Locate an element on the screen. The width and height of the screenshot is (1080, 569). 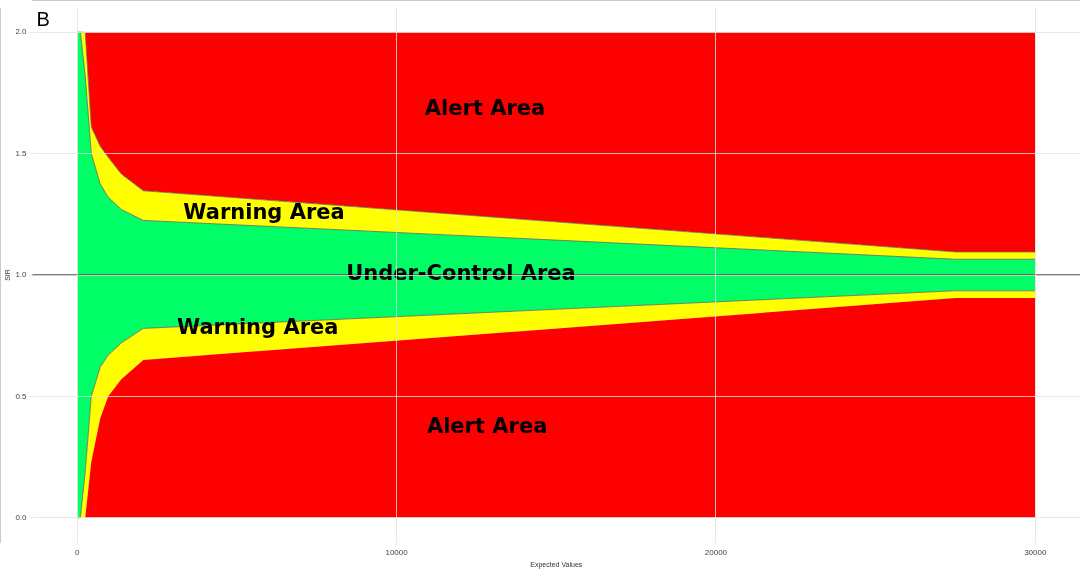
x-tick-label: 20000 is located at coordinates (716, 552).